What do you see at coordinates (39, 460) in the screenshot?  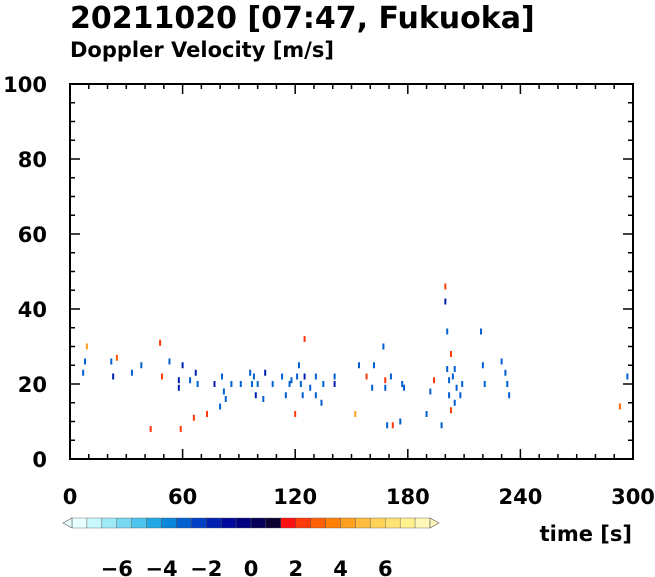 I see `y-tick-label: 0` at bounding box center [39, 460].